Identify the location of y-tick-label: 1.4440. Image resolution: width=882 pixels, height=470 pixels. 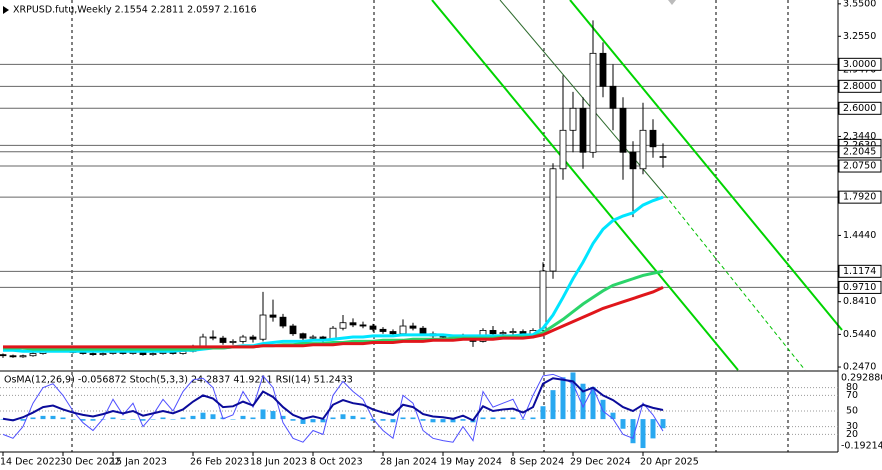
(859, 235).